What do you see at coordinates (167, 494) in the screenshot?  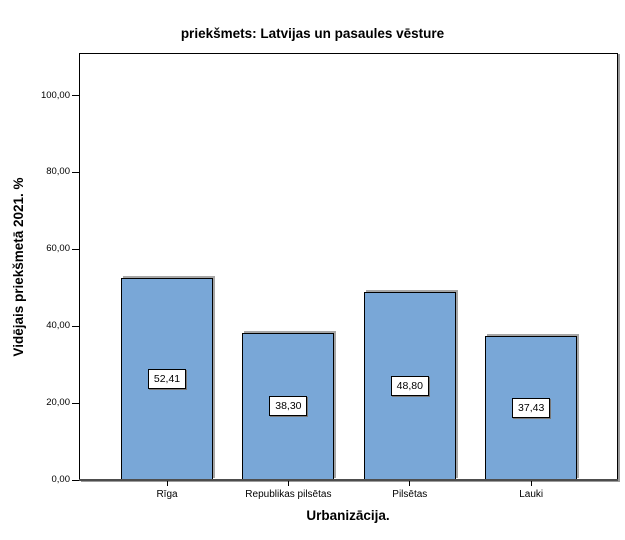 I see `x-tick-label: Rīga` at bounding box center [167, 494].